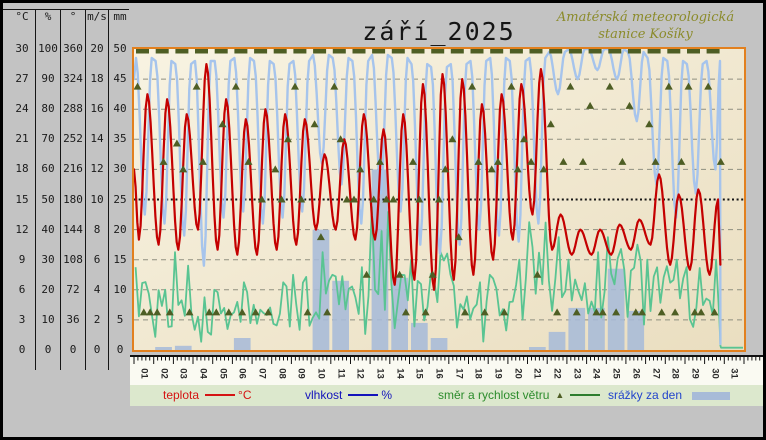  What do you see at coordinates (203, 373) in the screenshot?
I see `x-day-label: 04` at bounding box center [203, 373].